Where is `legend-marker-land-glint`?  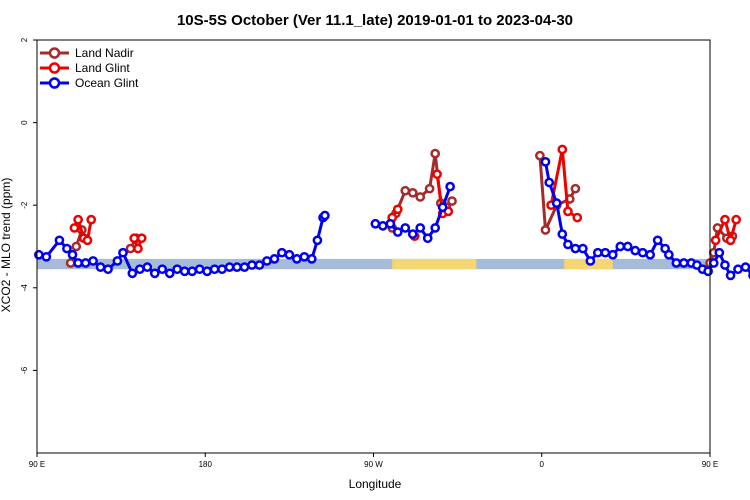 legend-marker-land-glint is located at coordinates (54, 68).